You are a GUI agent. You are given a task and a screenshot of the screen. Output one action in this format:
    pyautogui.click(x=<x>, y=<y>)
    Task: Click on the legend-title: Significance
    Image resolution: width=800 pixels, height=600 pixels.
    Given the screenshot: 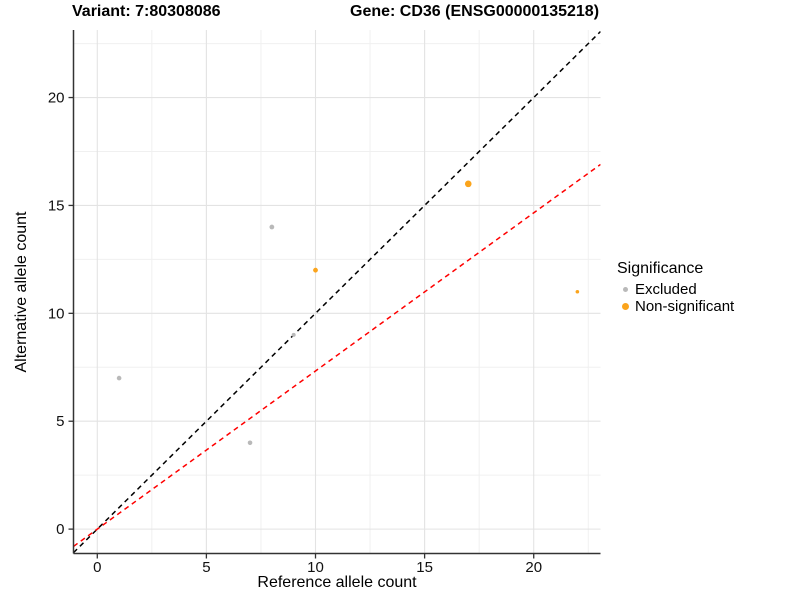 What is the action you would take?
    pyautogui.click(x=660, y=268)
    